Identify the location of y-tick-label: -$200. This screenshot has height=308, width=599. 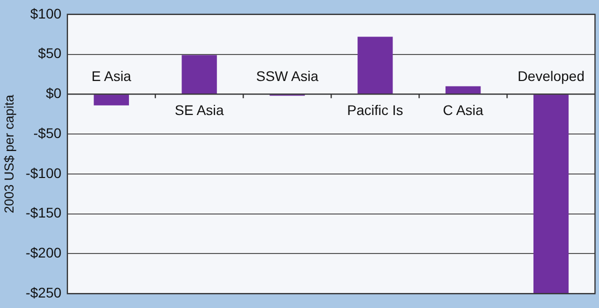
(44, 252).